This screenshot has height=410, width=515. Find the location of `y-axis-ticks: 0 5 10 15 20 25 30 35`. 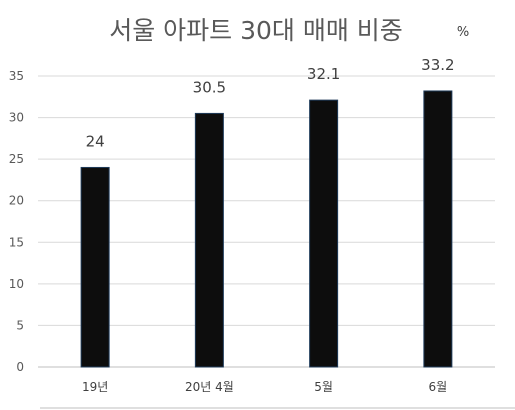

y-axis-ticks: 0 5 10 15 20 25 30 35 is located at coordinates (16, 221).